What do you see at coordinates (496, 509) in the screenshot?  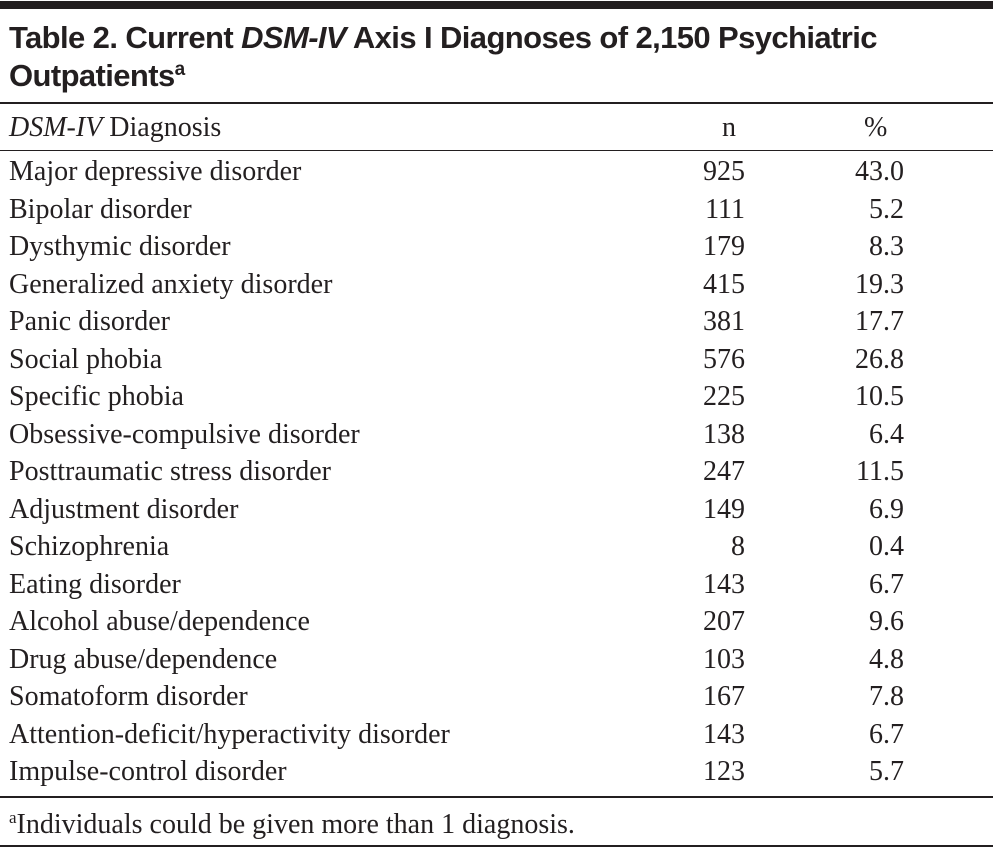 I see `table-row: Adjustment disorder 149 6.9` at bounding box center [496, 509].